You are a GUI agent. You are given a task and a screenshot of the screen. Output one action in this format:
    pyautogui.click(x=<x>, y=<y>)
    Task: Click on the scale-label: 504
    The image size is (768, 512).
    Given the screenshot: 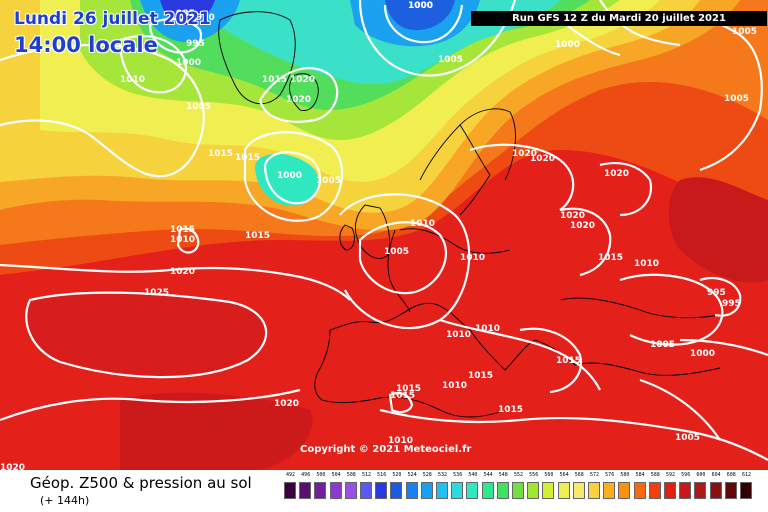 What is the action you would take?
    pyautogui.click(x=336, y=475)
    